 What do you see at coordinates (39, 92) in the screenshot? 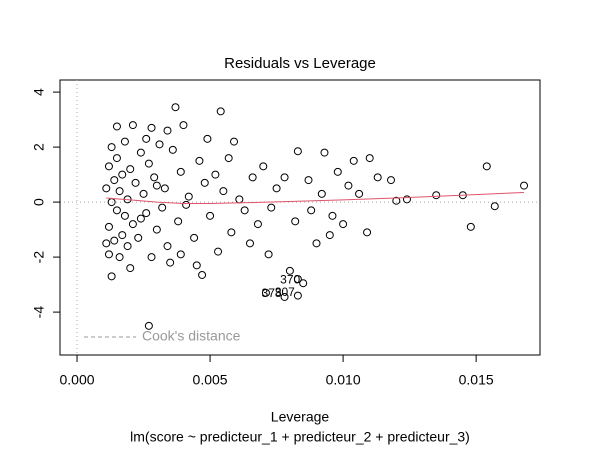
I see `y-tick-label: 4` at bounding box center [39, 92].